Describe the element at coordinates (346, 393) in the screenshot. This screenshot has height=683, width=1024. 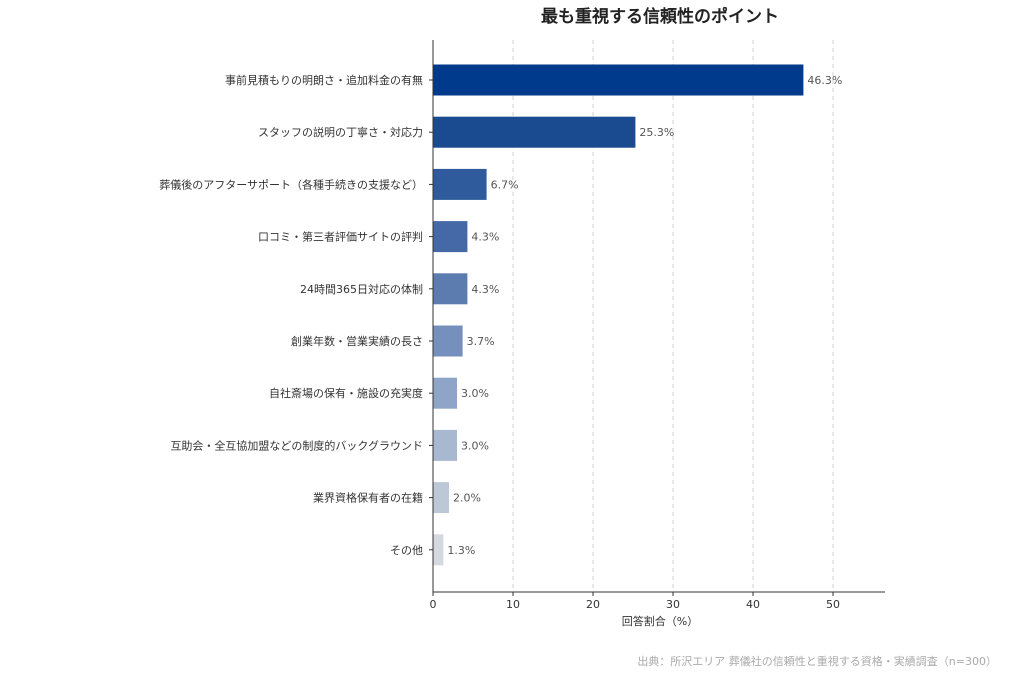
I see `category-label: 自社斎場の保有・施設の充実度` at that location.